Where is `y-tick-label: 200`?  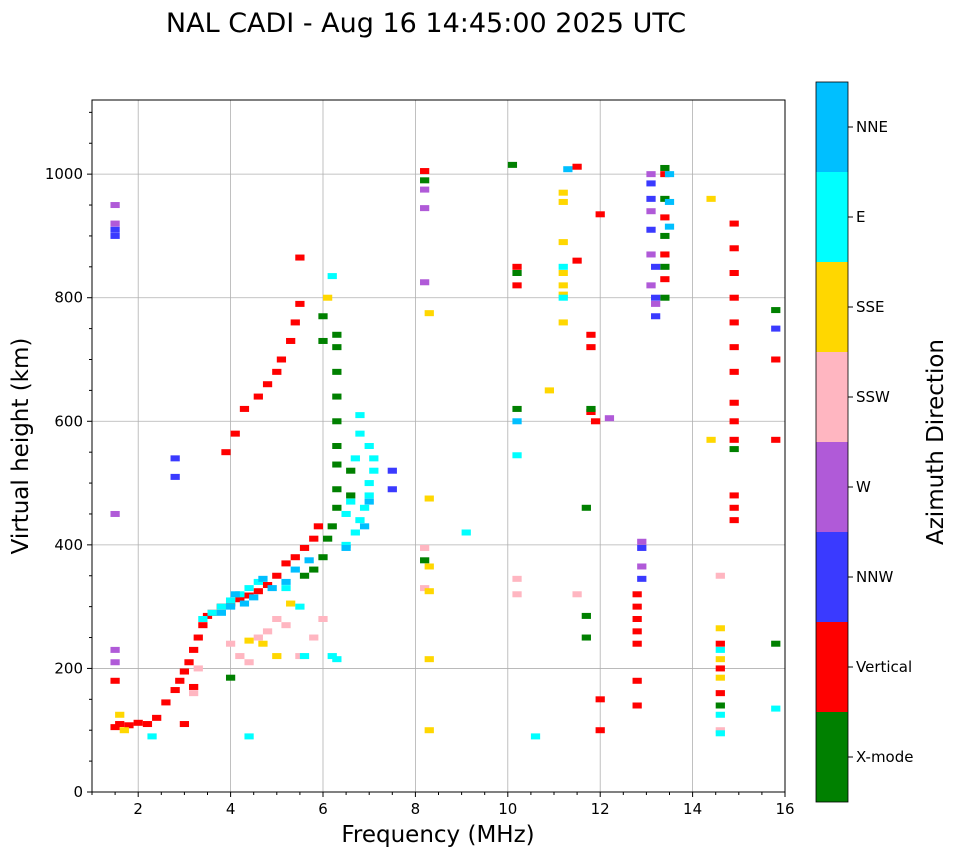
y-tick-label: 200 is located at coordinates (68, 668).